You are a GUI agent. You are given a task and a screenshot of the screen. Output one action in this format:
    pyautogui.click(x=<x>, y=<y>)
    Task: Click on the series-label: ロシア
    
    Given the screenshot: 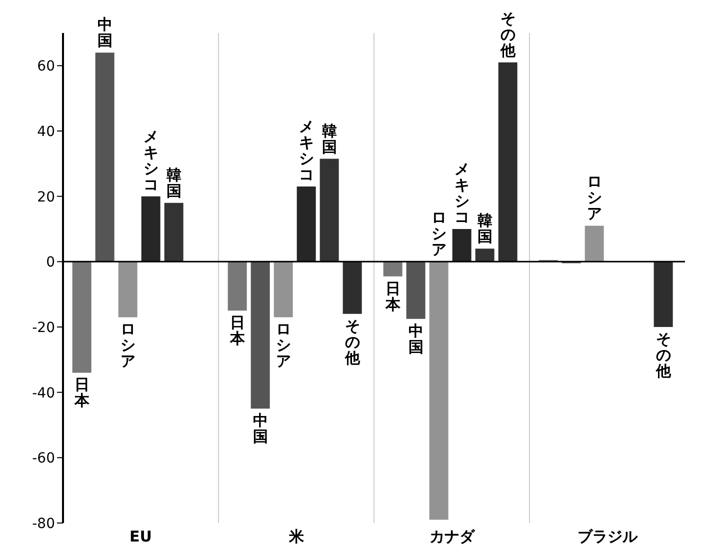 What is the action you would take?
    pyautogui.click(x=128, y=345)
    